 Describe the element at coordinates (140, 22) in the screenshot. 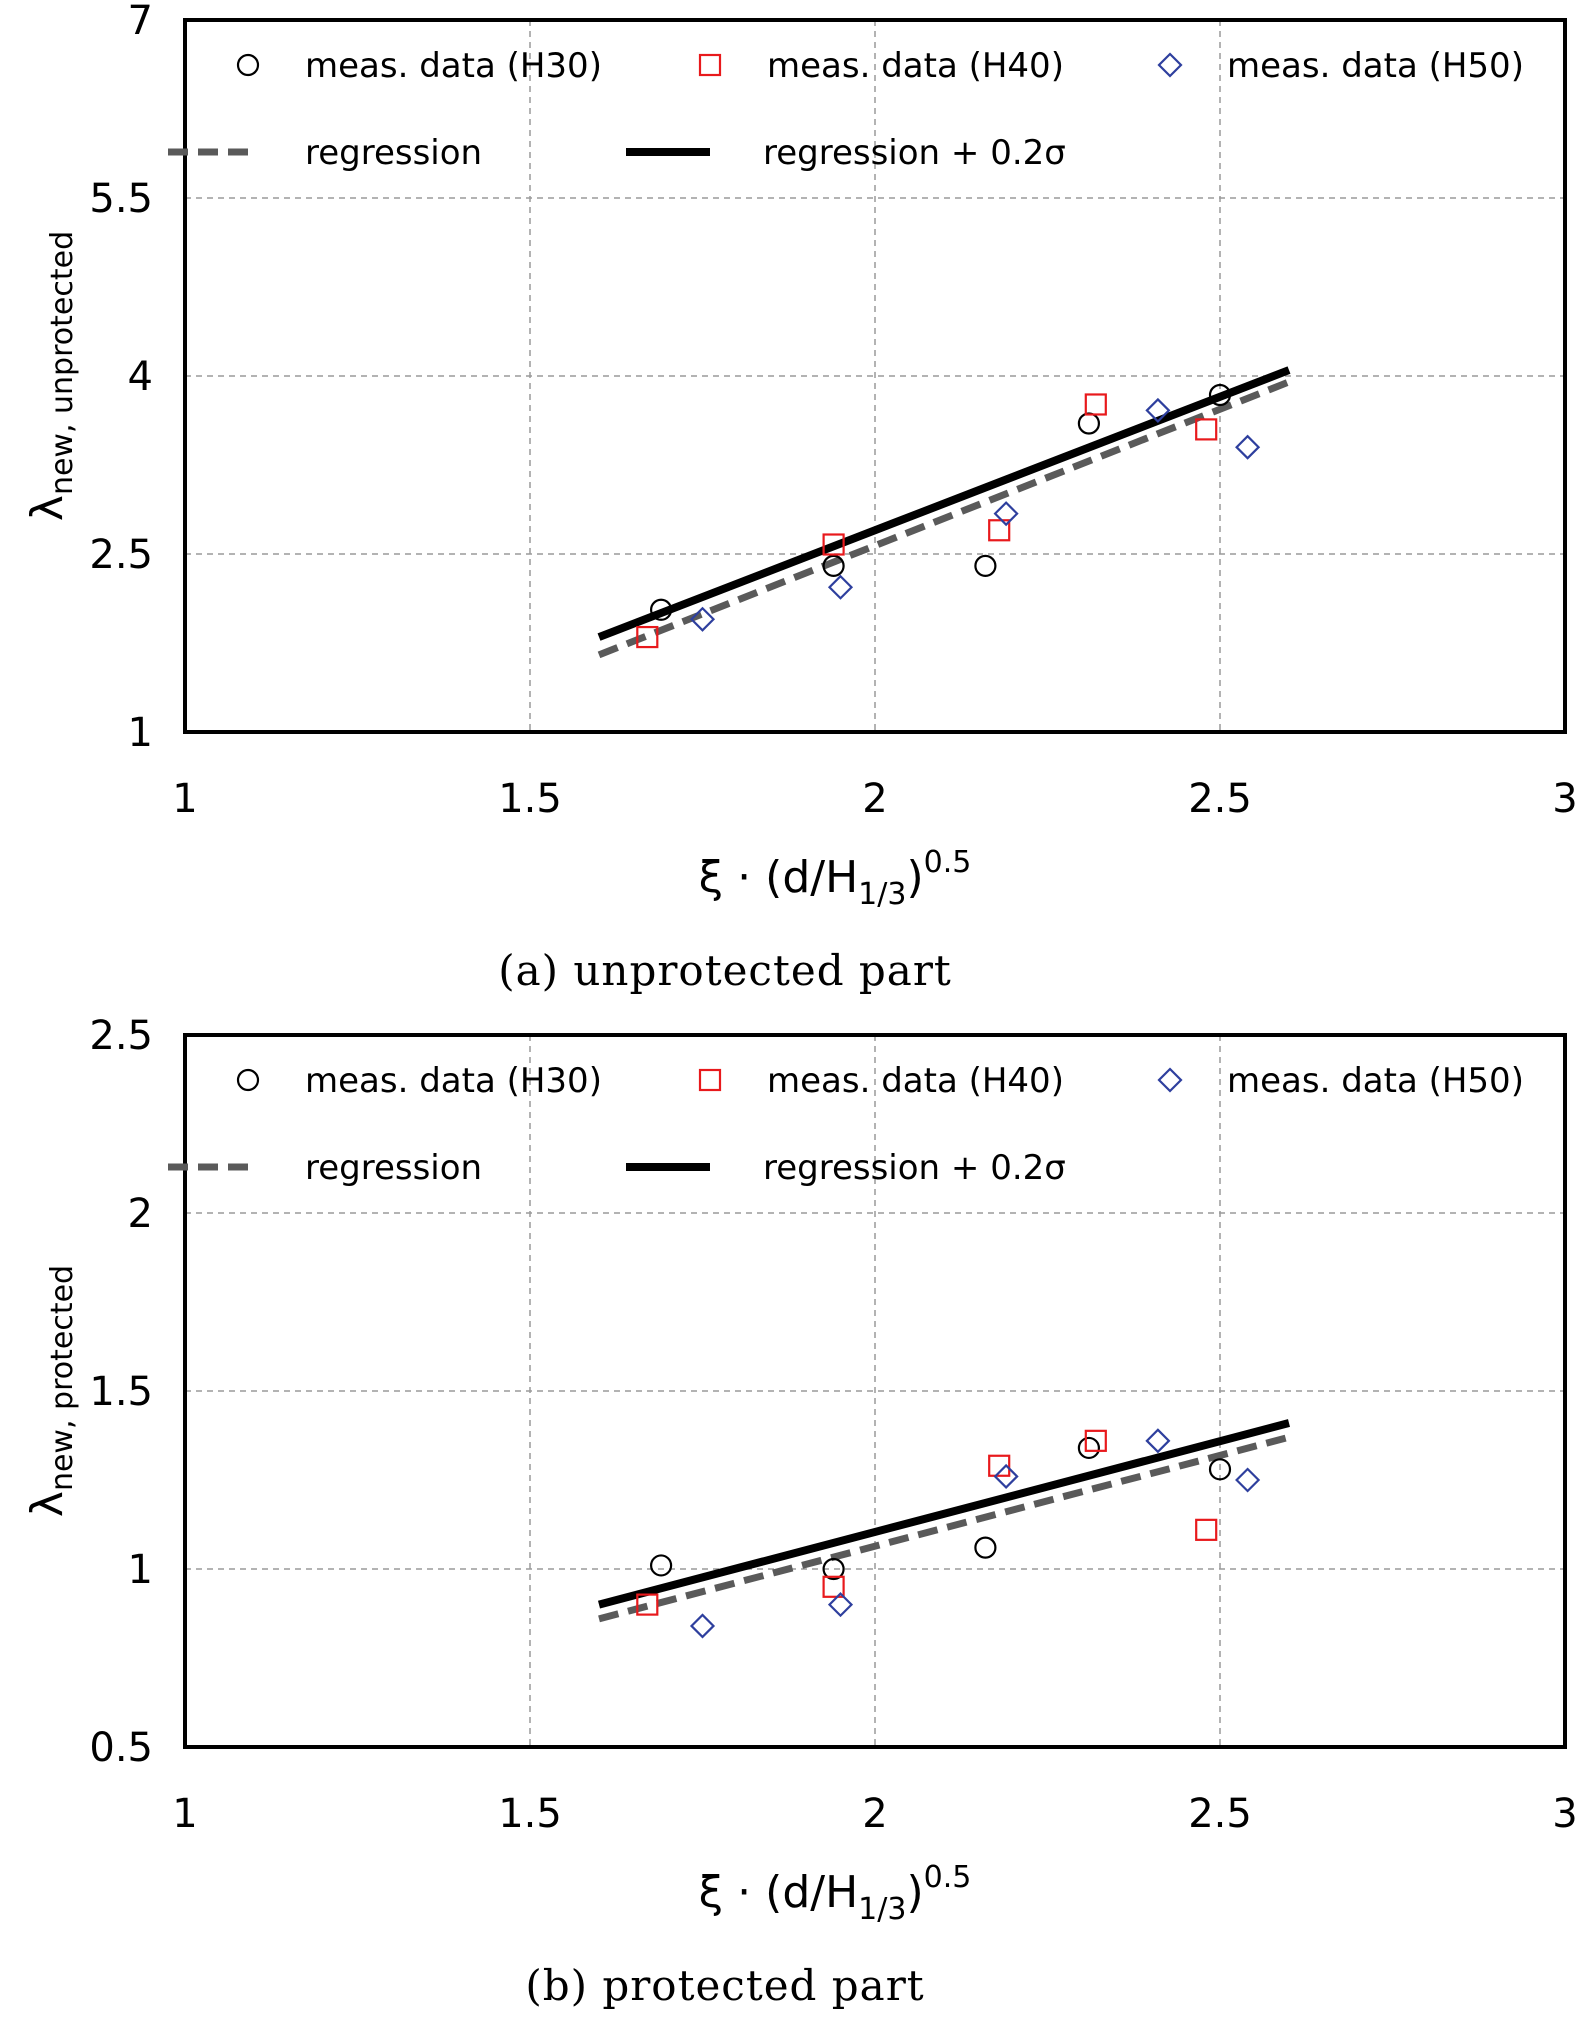

I see `y-tick-label: 7` at that location.